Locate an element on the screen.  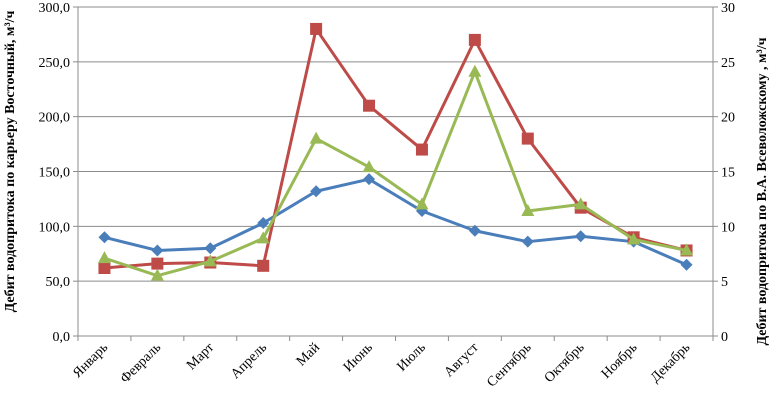
y-tick-label-right: 15 is located at coordinates (728, 173).